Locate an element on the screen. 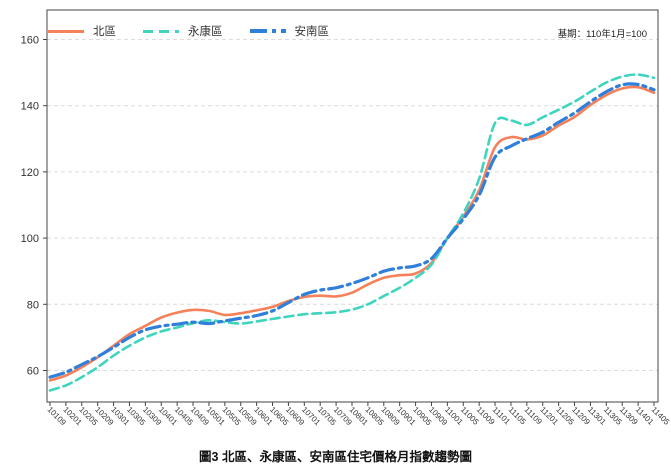  legend-label: 安南區 is located at coordinates (312, 32).